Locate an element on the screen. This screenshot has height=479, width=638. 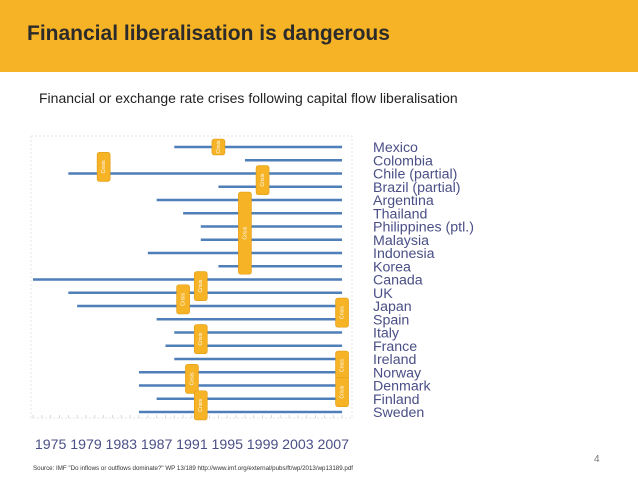
x-tick-label: 1979 is located at coordinates (86, 445).